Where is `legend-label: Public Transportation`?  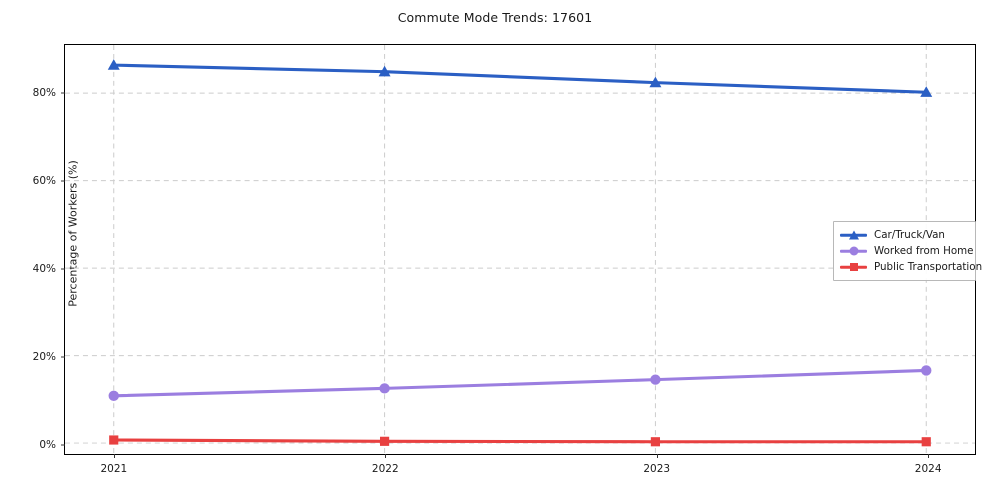 legend-label: Public Transportation is located at coordinates (928, 267).